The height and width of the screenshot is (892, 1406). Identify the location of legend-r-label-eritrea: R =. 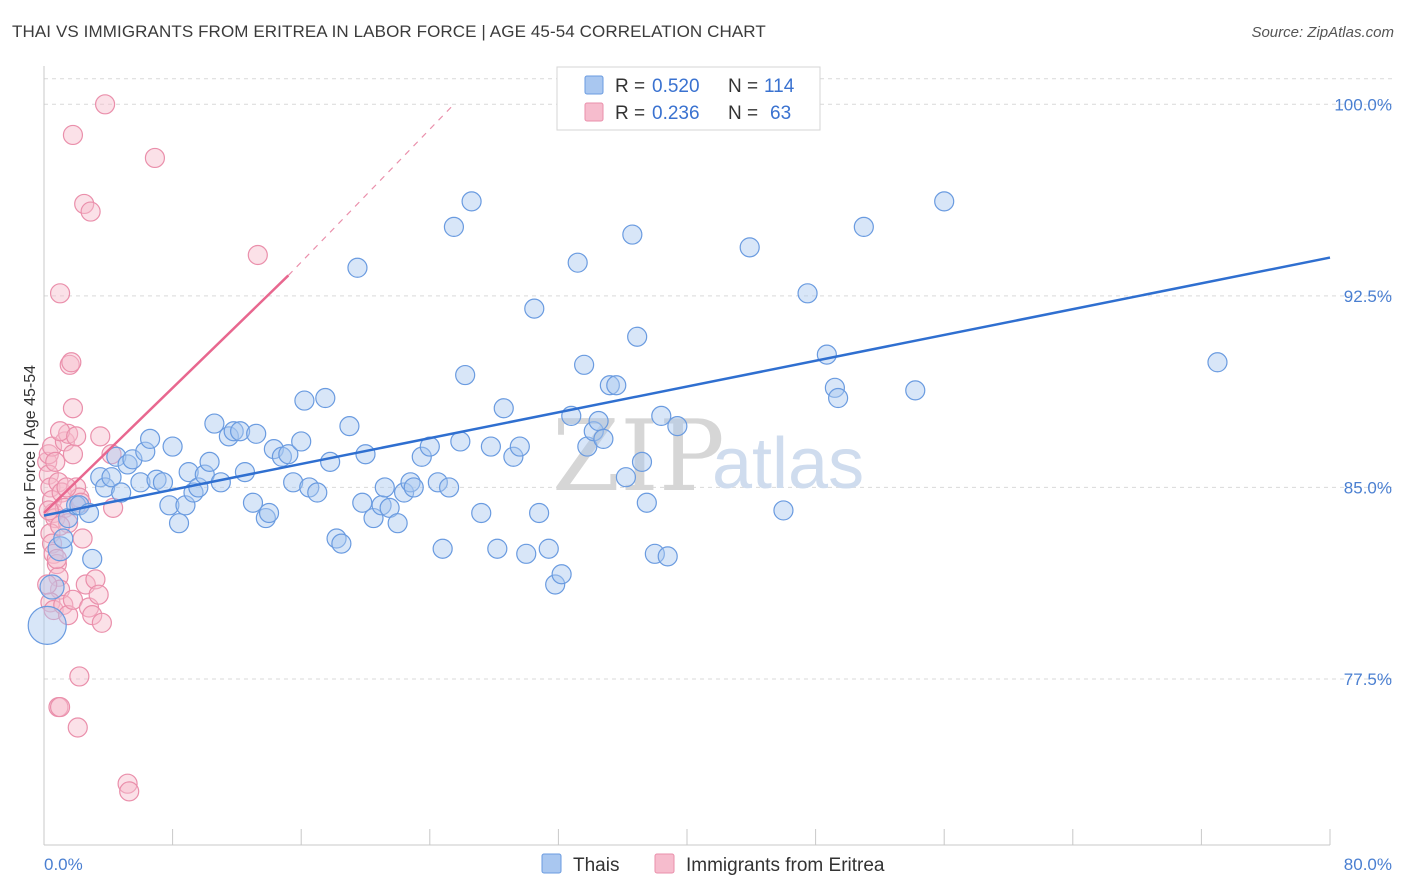
(630, 113).